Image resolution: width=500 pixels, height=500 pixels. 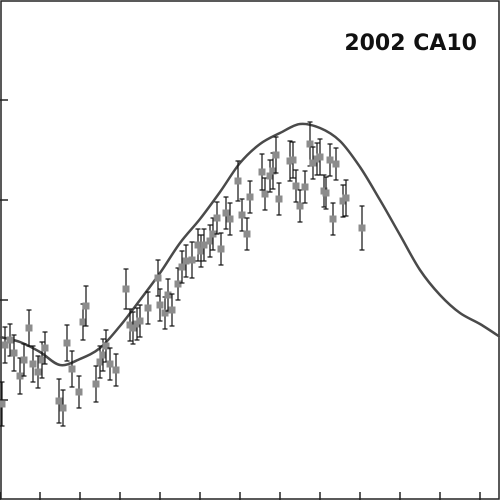 What do you see at coordinates (410, 43) in the screenshot?
I see `chart-title: 2002 CA10` at bounding box center [410, 43].